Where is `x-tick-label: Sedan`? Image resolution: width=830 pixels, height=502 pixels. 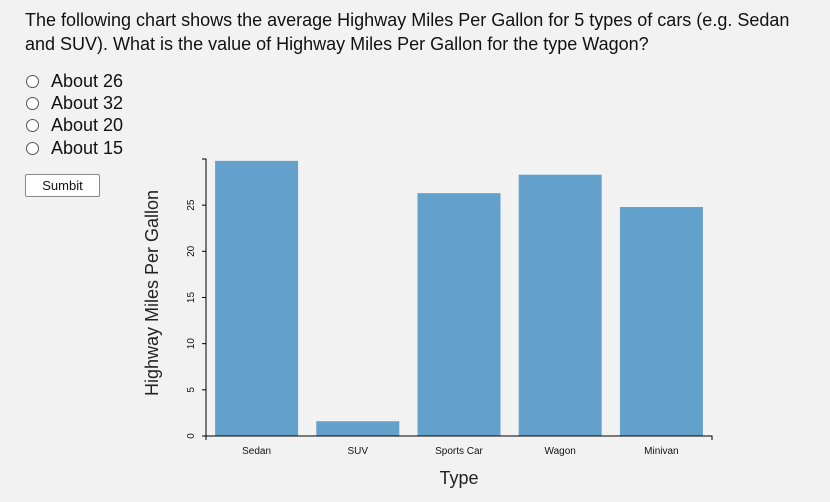 x-tick-label: Sedan is located at coordinates (256, 451).